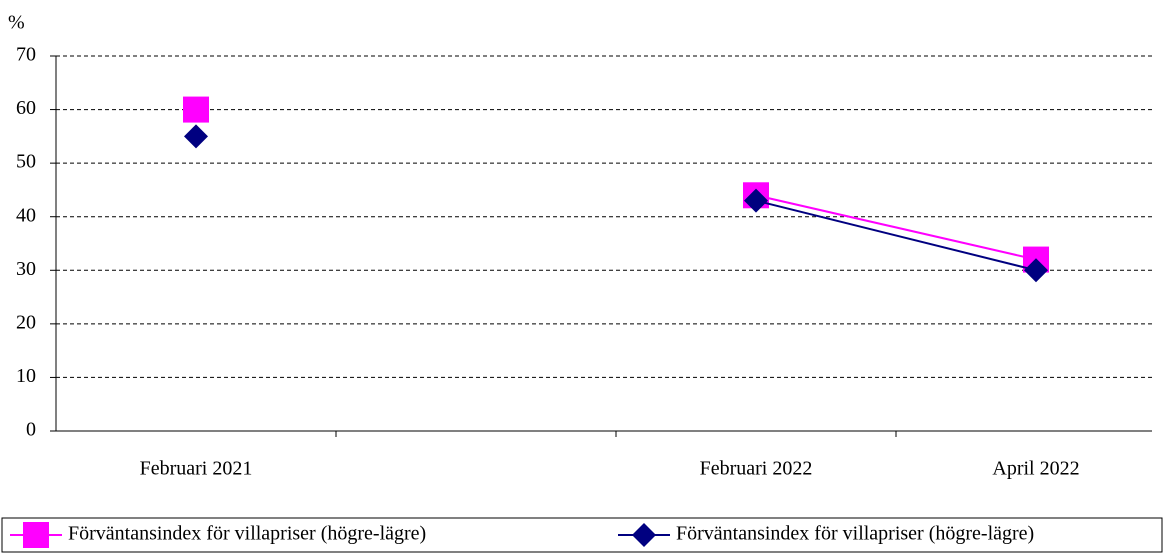 The height and width of the screenshot is (556, 1165). Describe the element at coordinates (31, 430) in the screenshot. I see `y-tick-label: 0` at that location.